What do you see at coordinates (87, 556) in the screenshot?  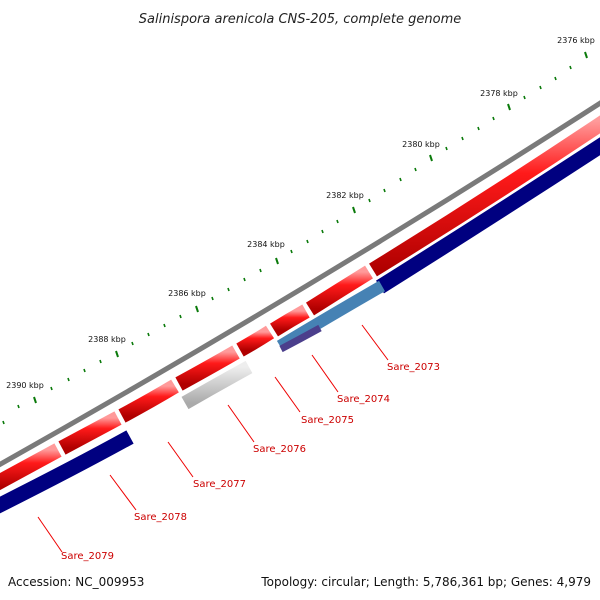 I see `gene-label-sare-2079: Sare_2079` at bounding box center [87, 556].